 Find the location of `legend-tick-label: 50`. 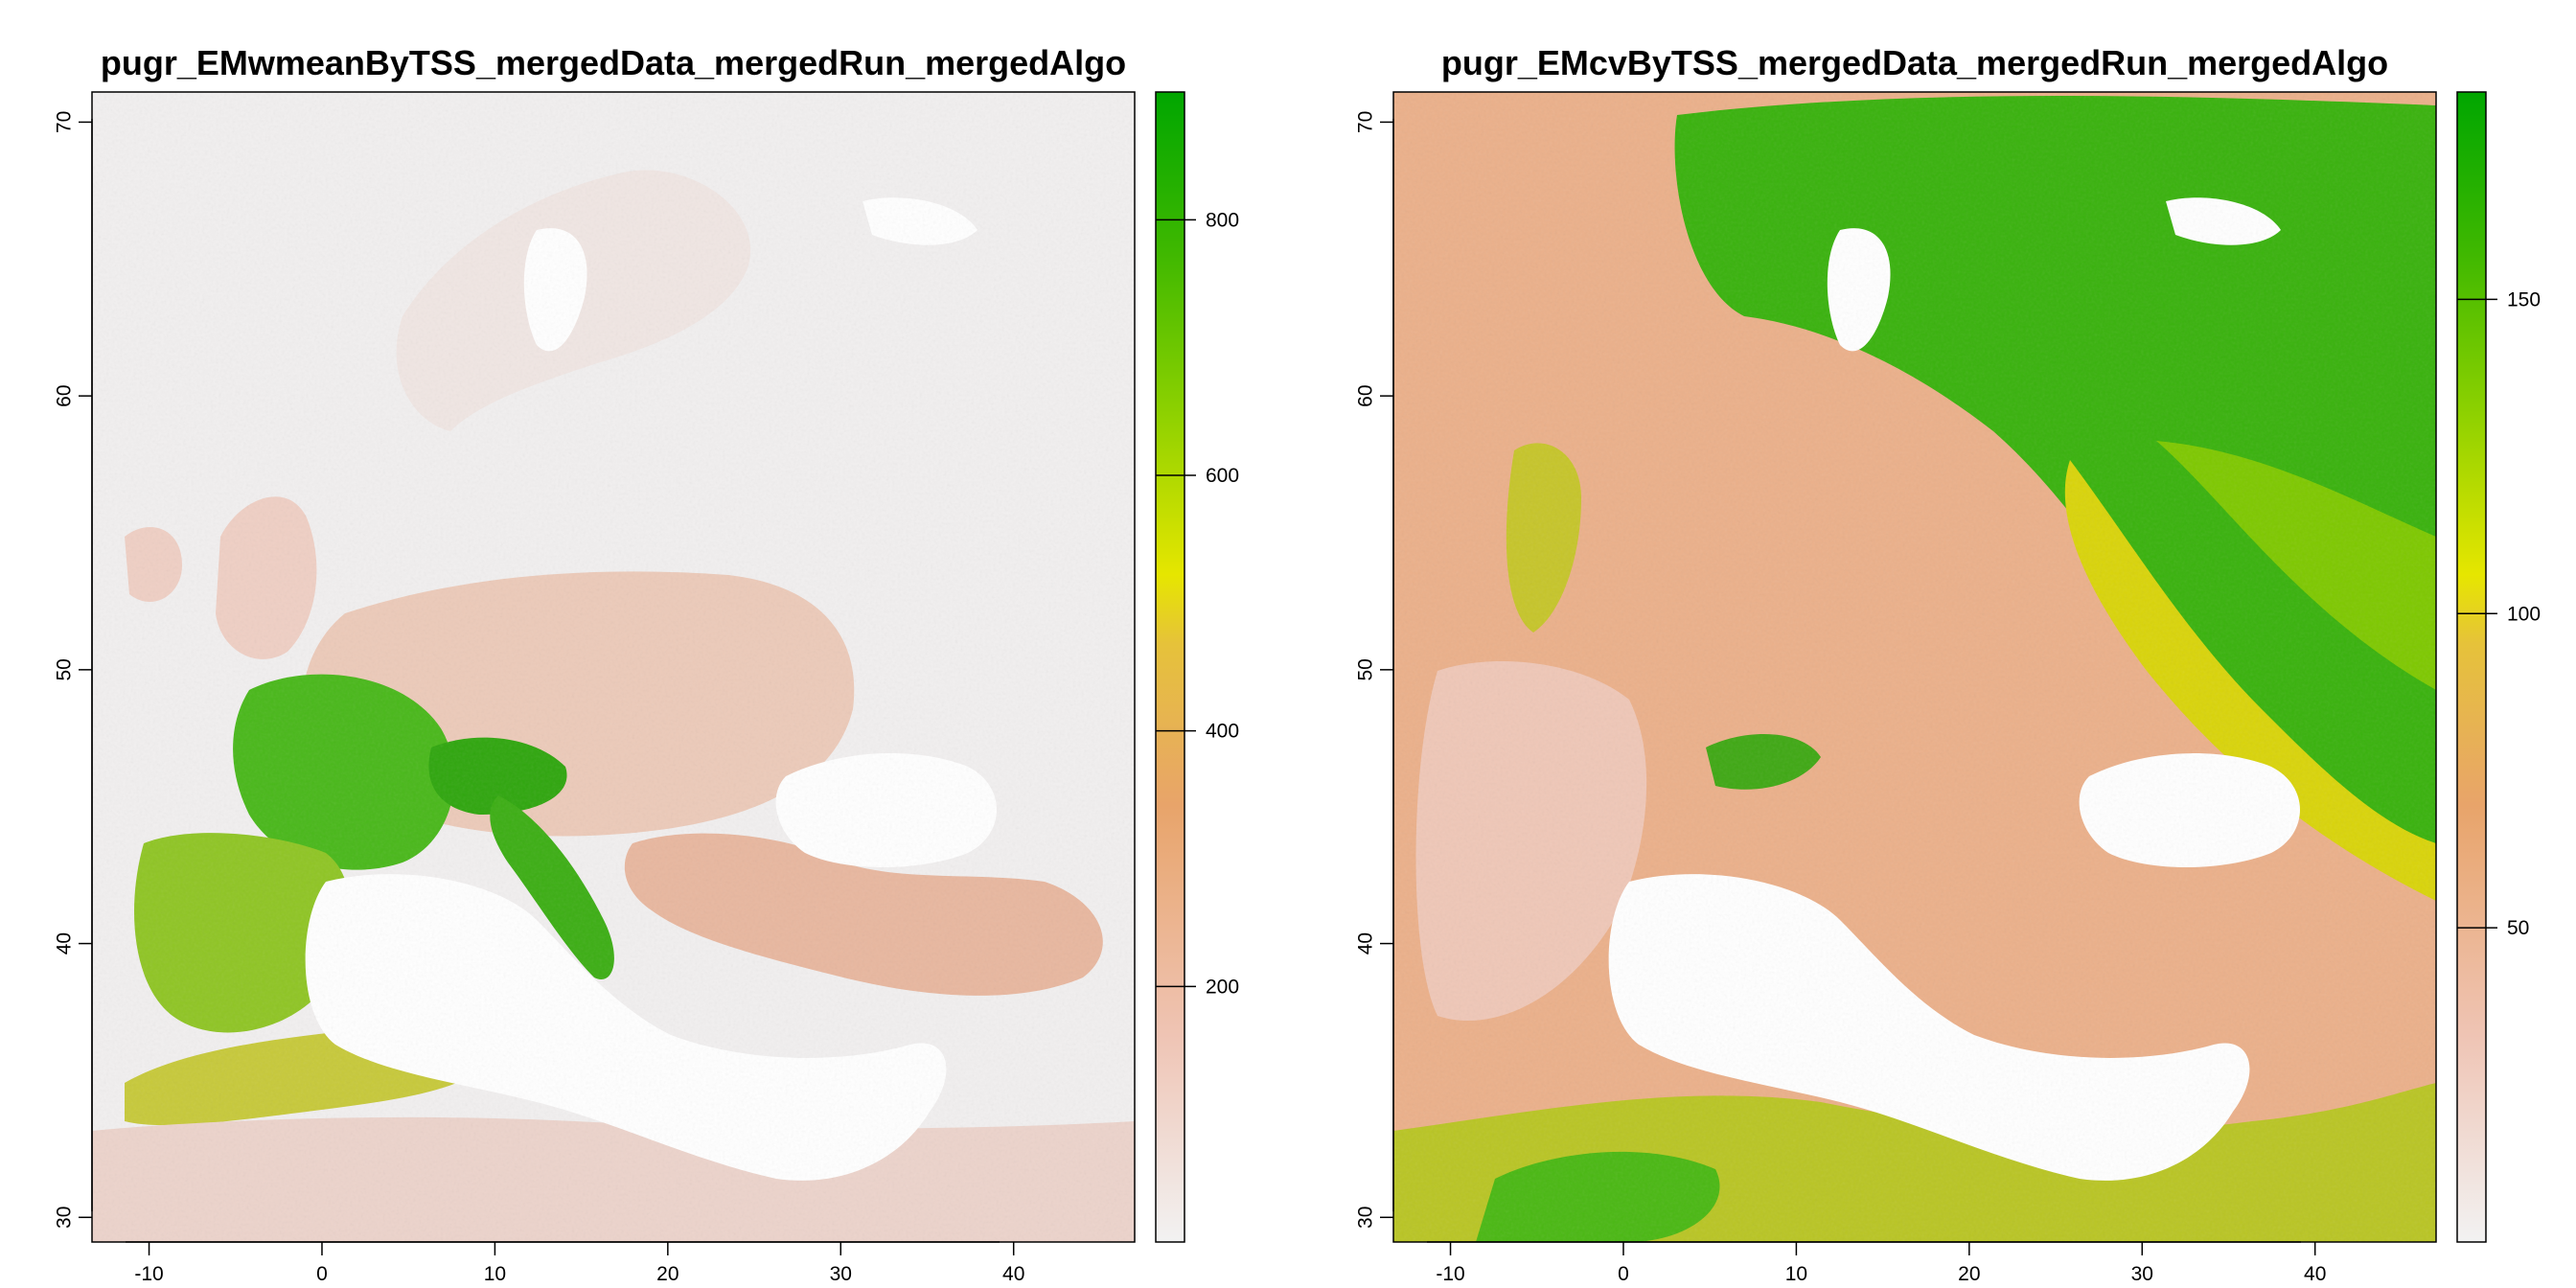

legend-tick-label: 50 is located at coordinates (2518, 928).